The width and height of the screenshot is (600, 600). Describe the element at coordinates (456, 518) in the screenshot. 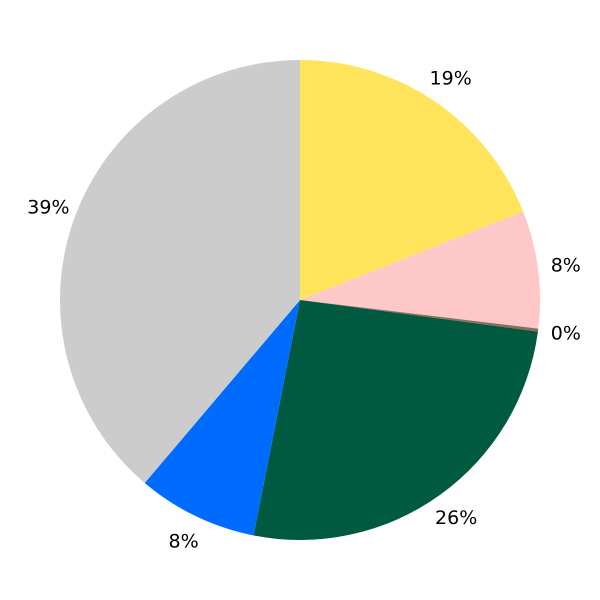

I see `slice-label: 26%` at that location.